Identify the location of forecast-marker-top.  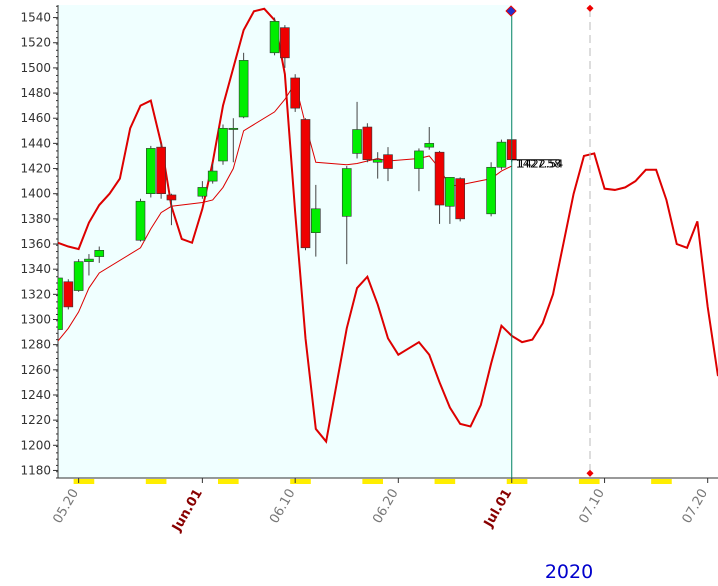
(589, 8).